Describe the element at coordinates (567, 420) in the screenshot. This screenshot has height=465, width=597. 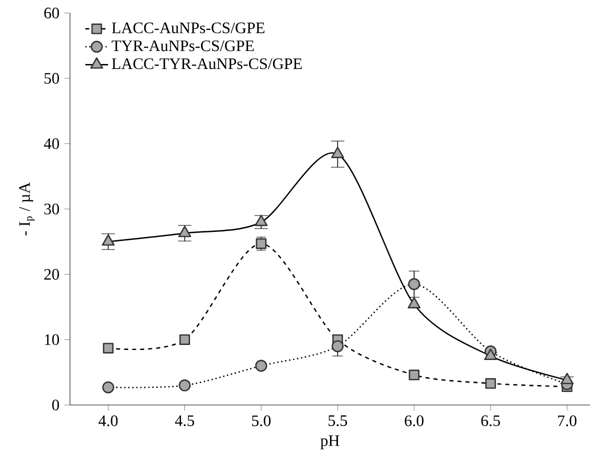
I see `x-tick-label: 7.0` at that location.